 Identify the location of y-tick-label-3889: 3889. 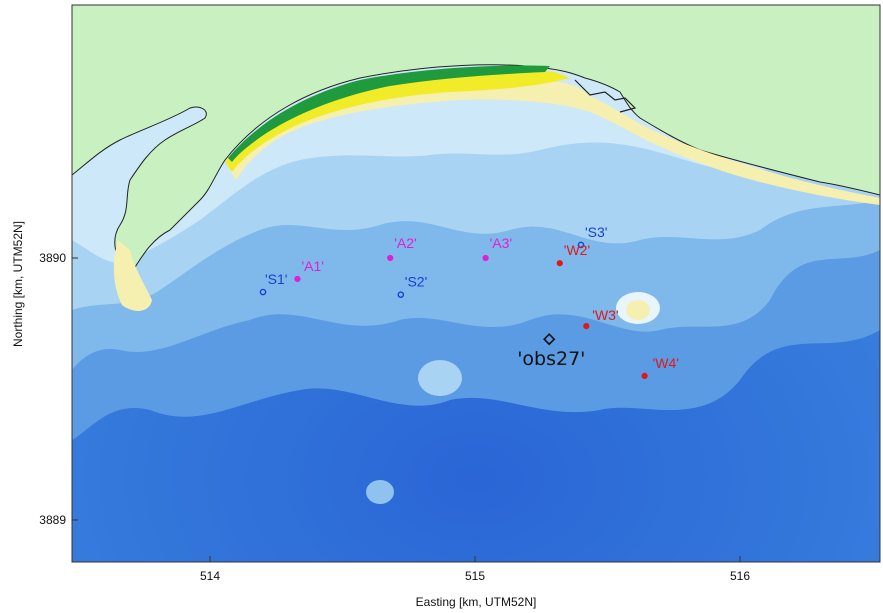
(52, 520).